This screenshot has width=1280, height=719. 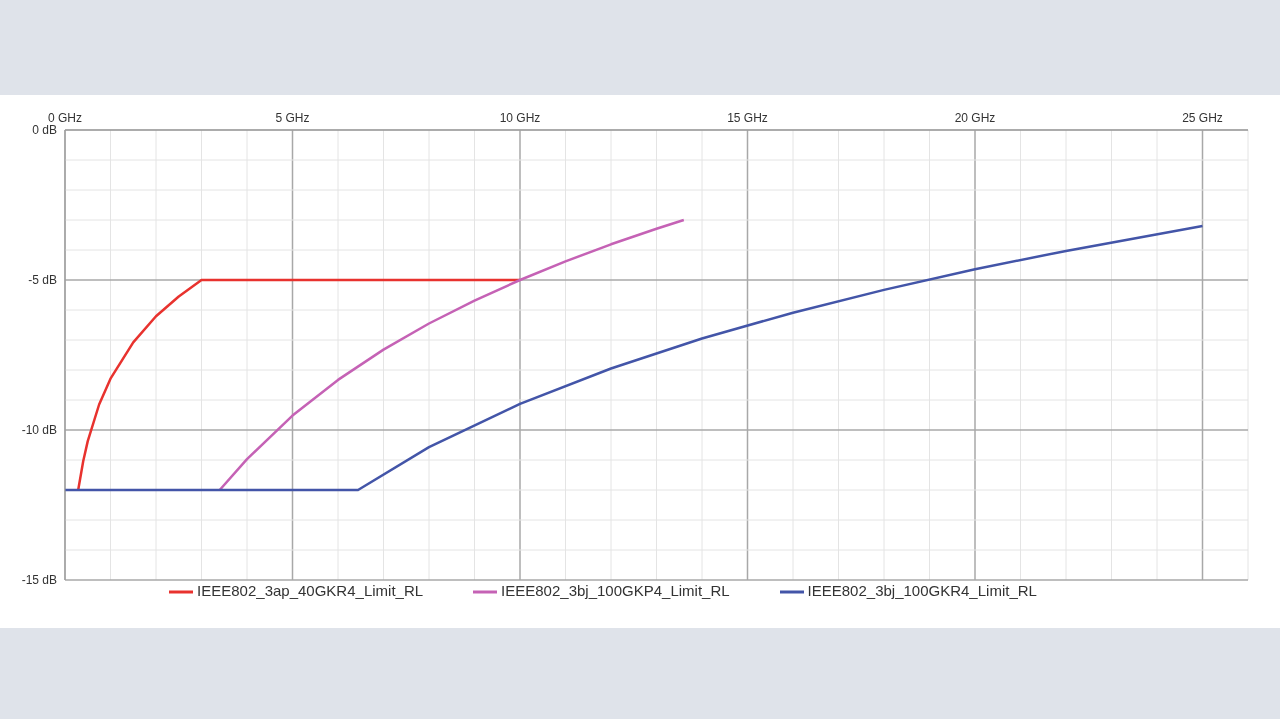 What do you see at coordinates (65, 118) in the screenshot?
I see `x-tick-label: 0 GHz` at bounding box center [65, 118].